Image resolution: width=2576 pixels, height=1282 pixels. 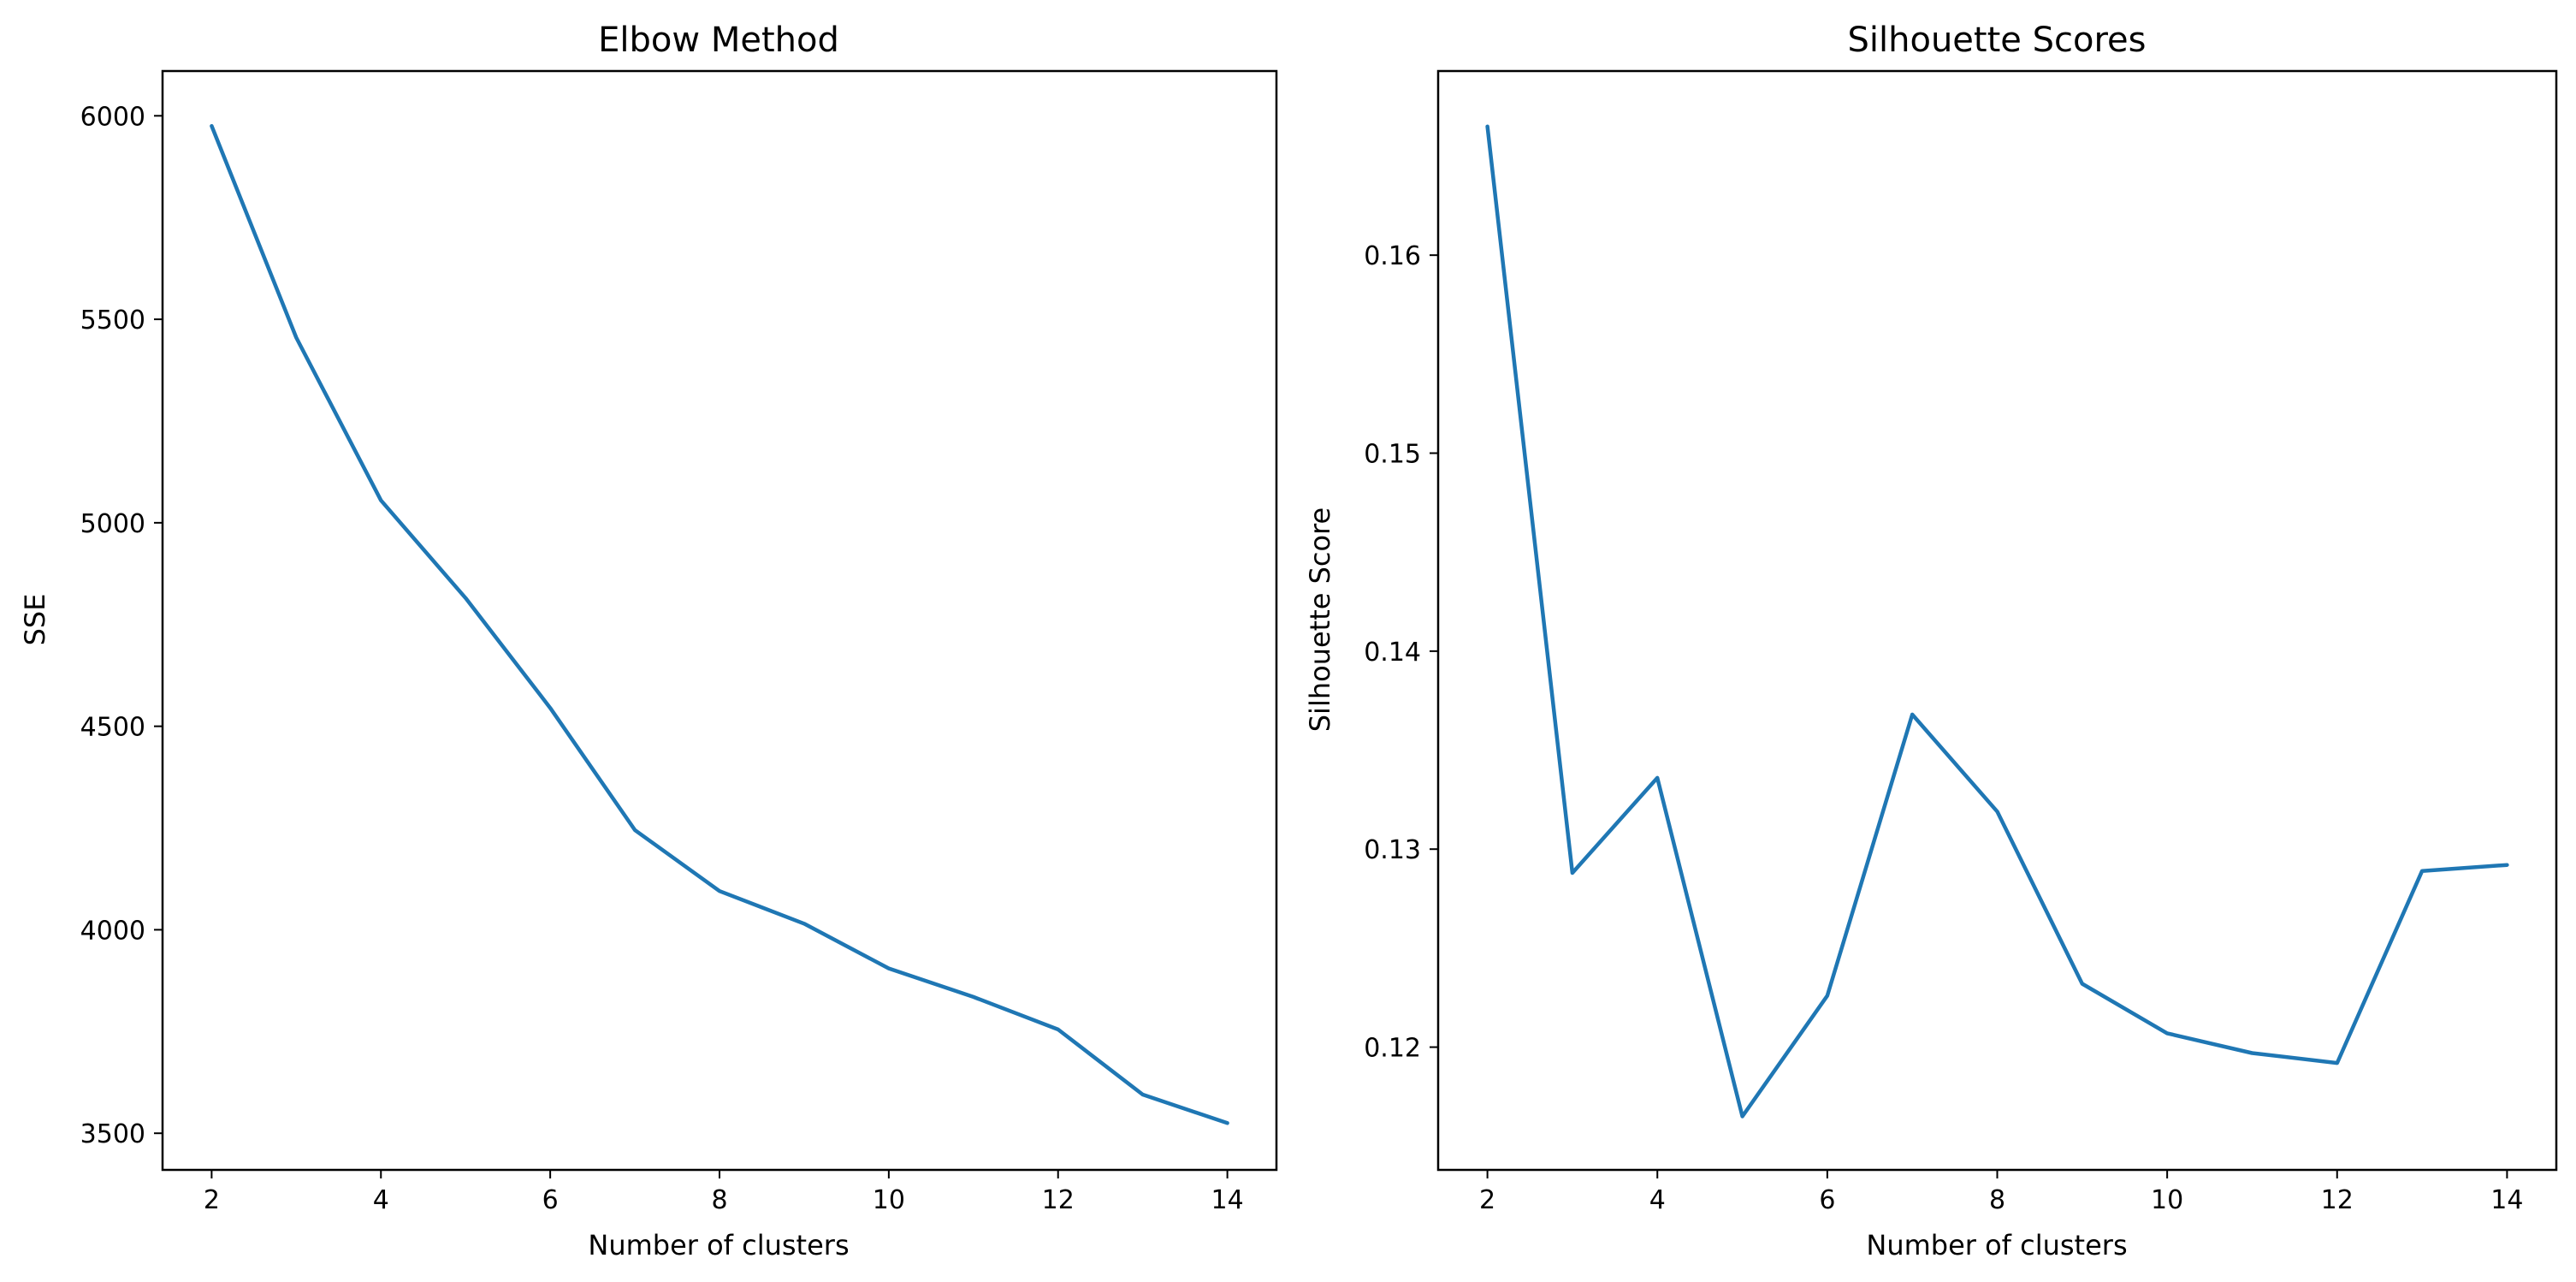 I want to click on y-tick-label: 0.12, so click(x=1392, y=1049).